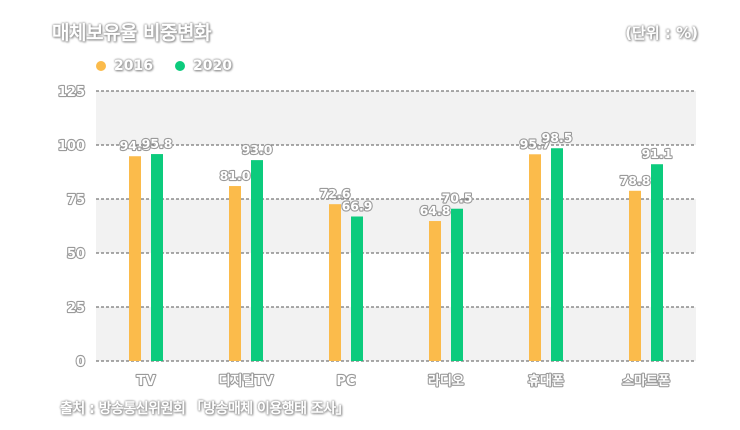  Describe the element at coordinates (357, 205) in the screenshot. I see `data-label-2020: 66.9` at that location.